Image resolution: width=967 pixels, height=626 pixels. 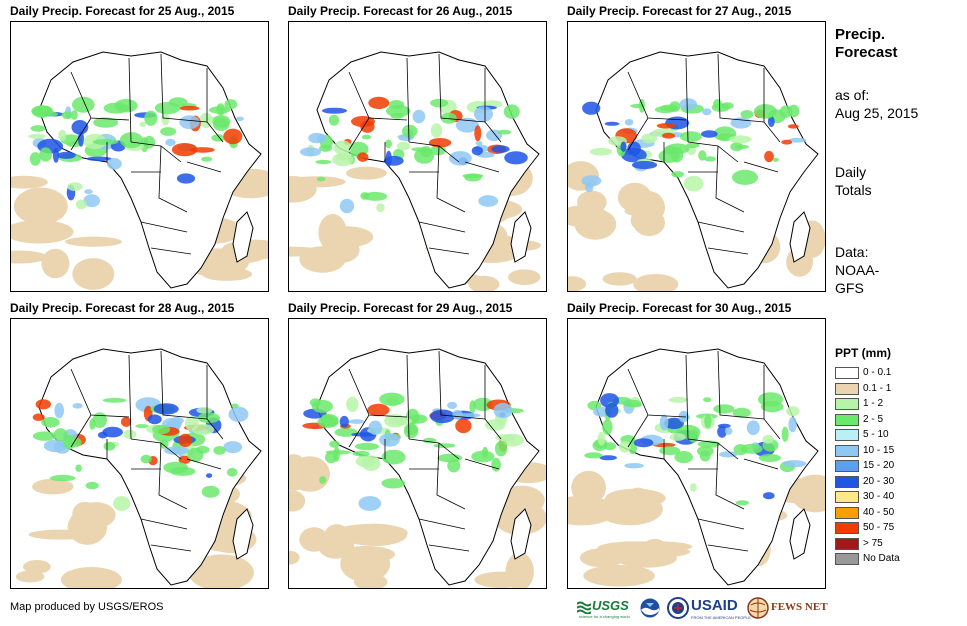 I want to click on panel-title: Daily Precip. Forecast for 28 Aug., 2015, so click(x=122, y=308).